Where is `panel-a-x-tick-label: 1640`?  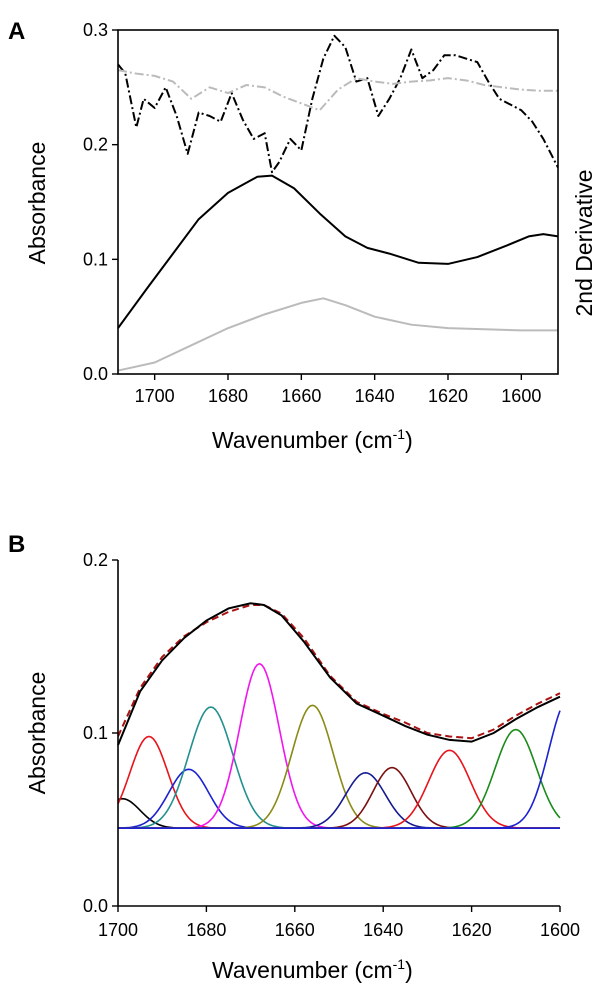 panel-a-x-tick-label: 1640 is located at coordinates (375, 396).